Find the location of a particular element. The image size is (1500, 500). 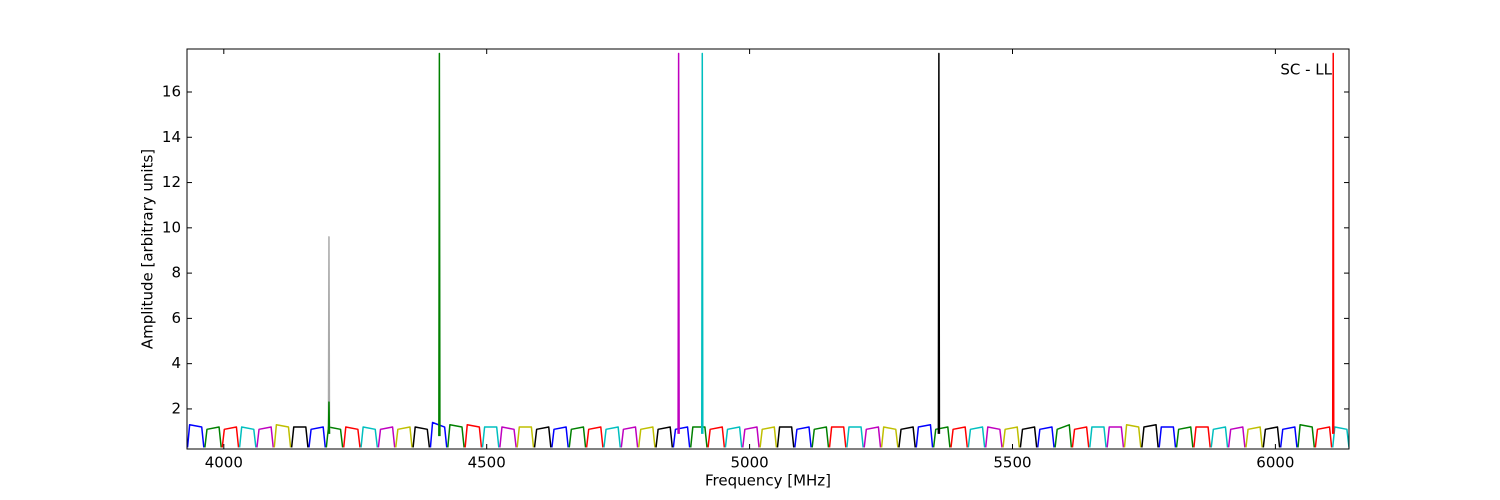

y-tick-label: 12 is located at coordinates (171, 182).